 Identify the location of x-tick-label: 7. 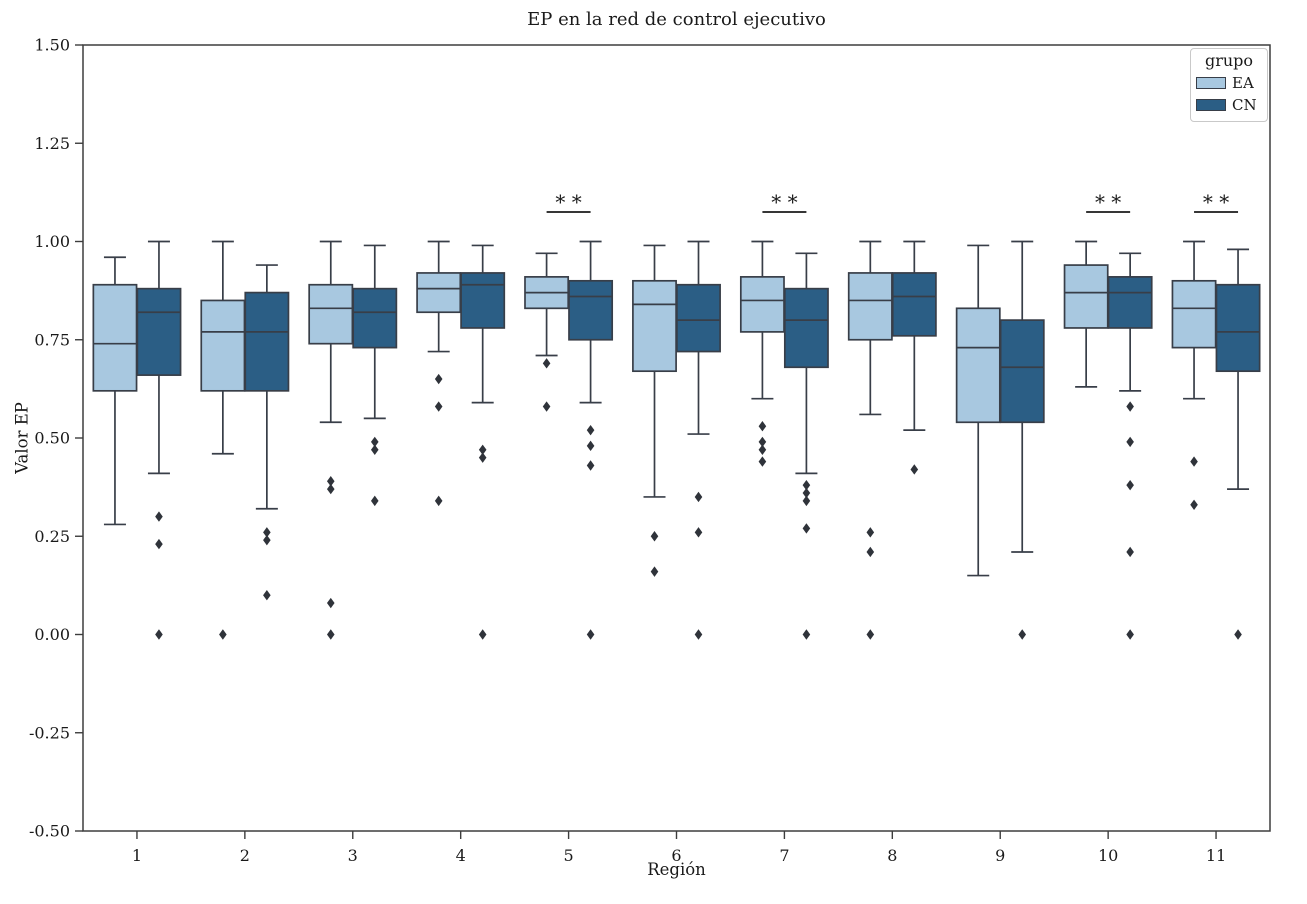
(784, 855).